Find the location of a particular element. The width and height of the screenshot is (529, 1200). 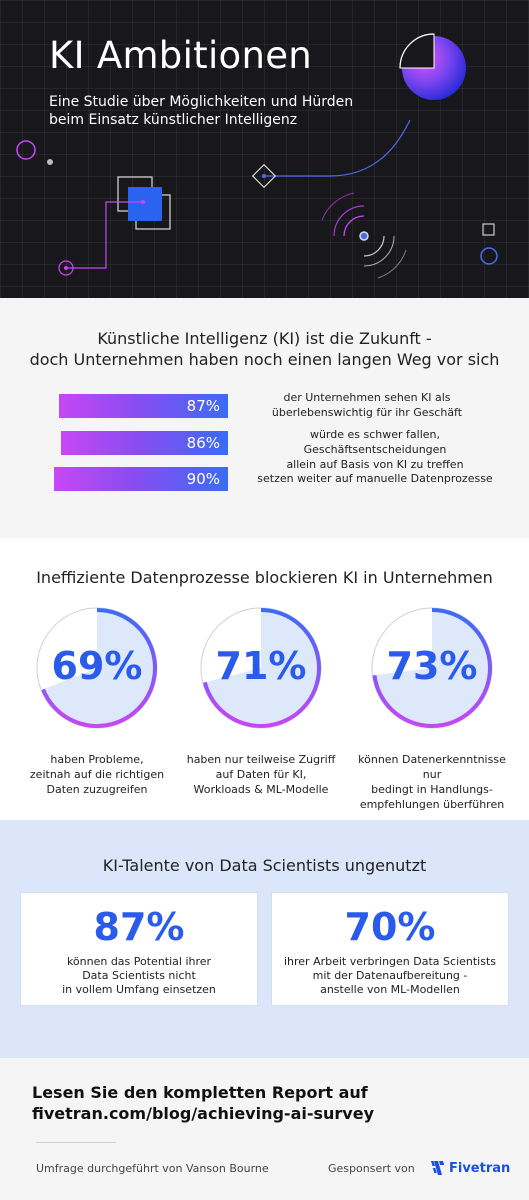

stat-text-line: allein auf Basis von KI zu treffen is located at coordinates (375, 464).